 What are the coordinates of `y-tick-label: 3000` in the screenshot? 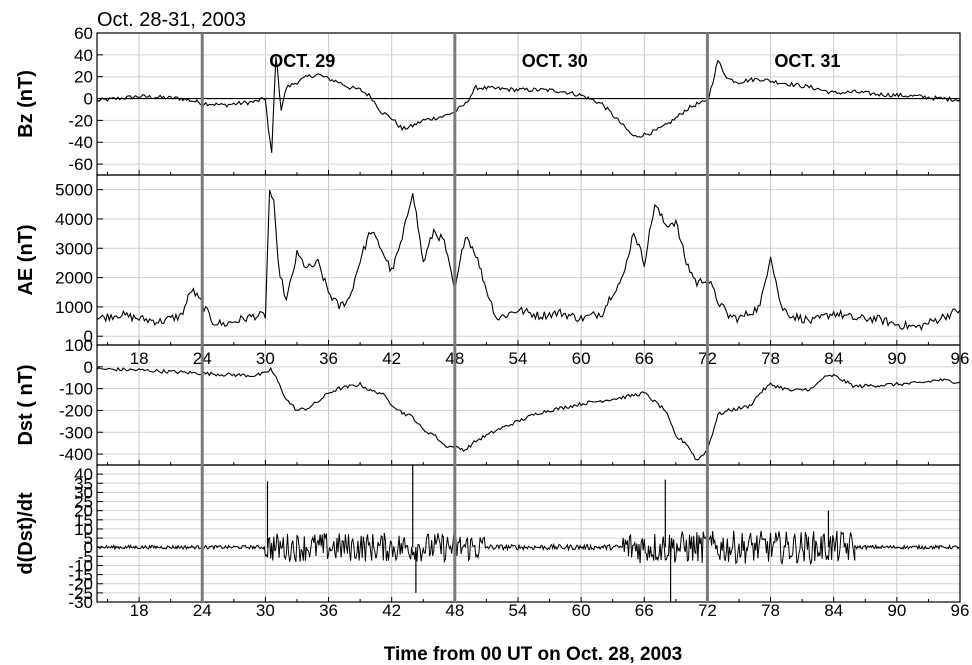 It's located at (74, 248).